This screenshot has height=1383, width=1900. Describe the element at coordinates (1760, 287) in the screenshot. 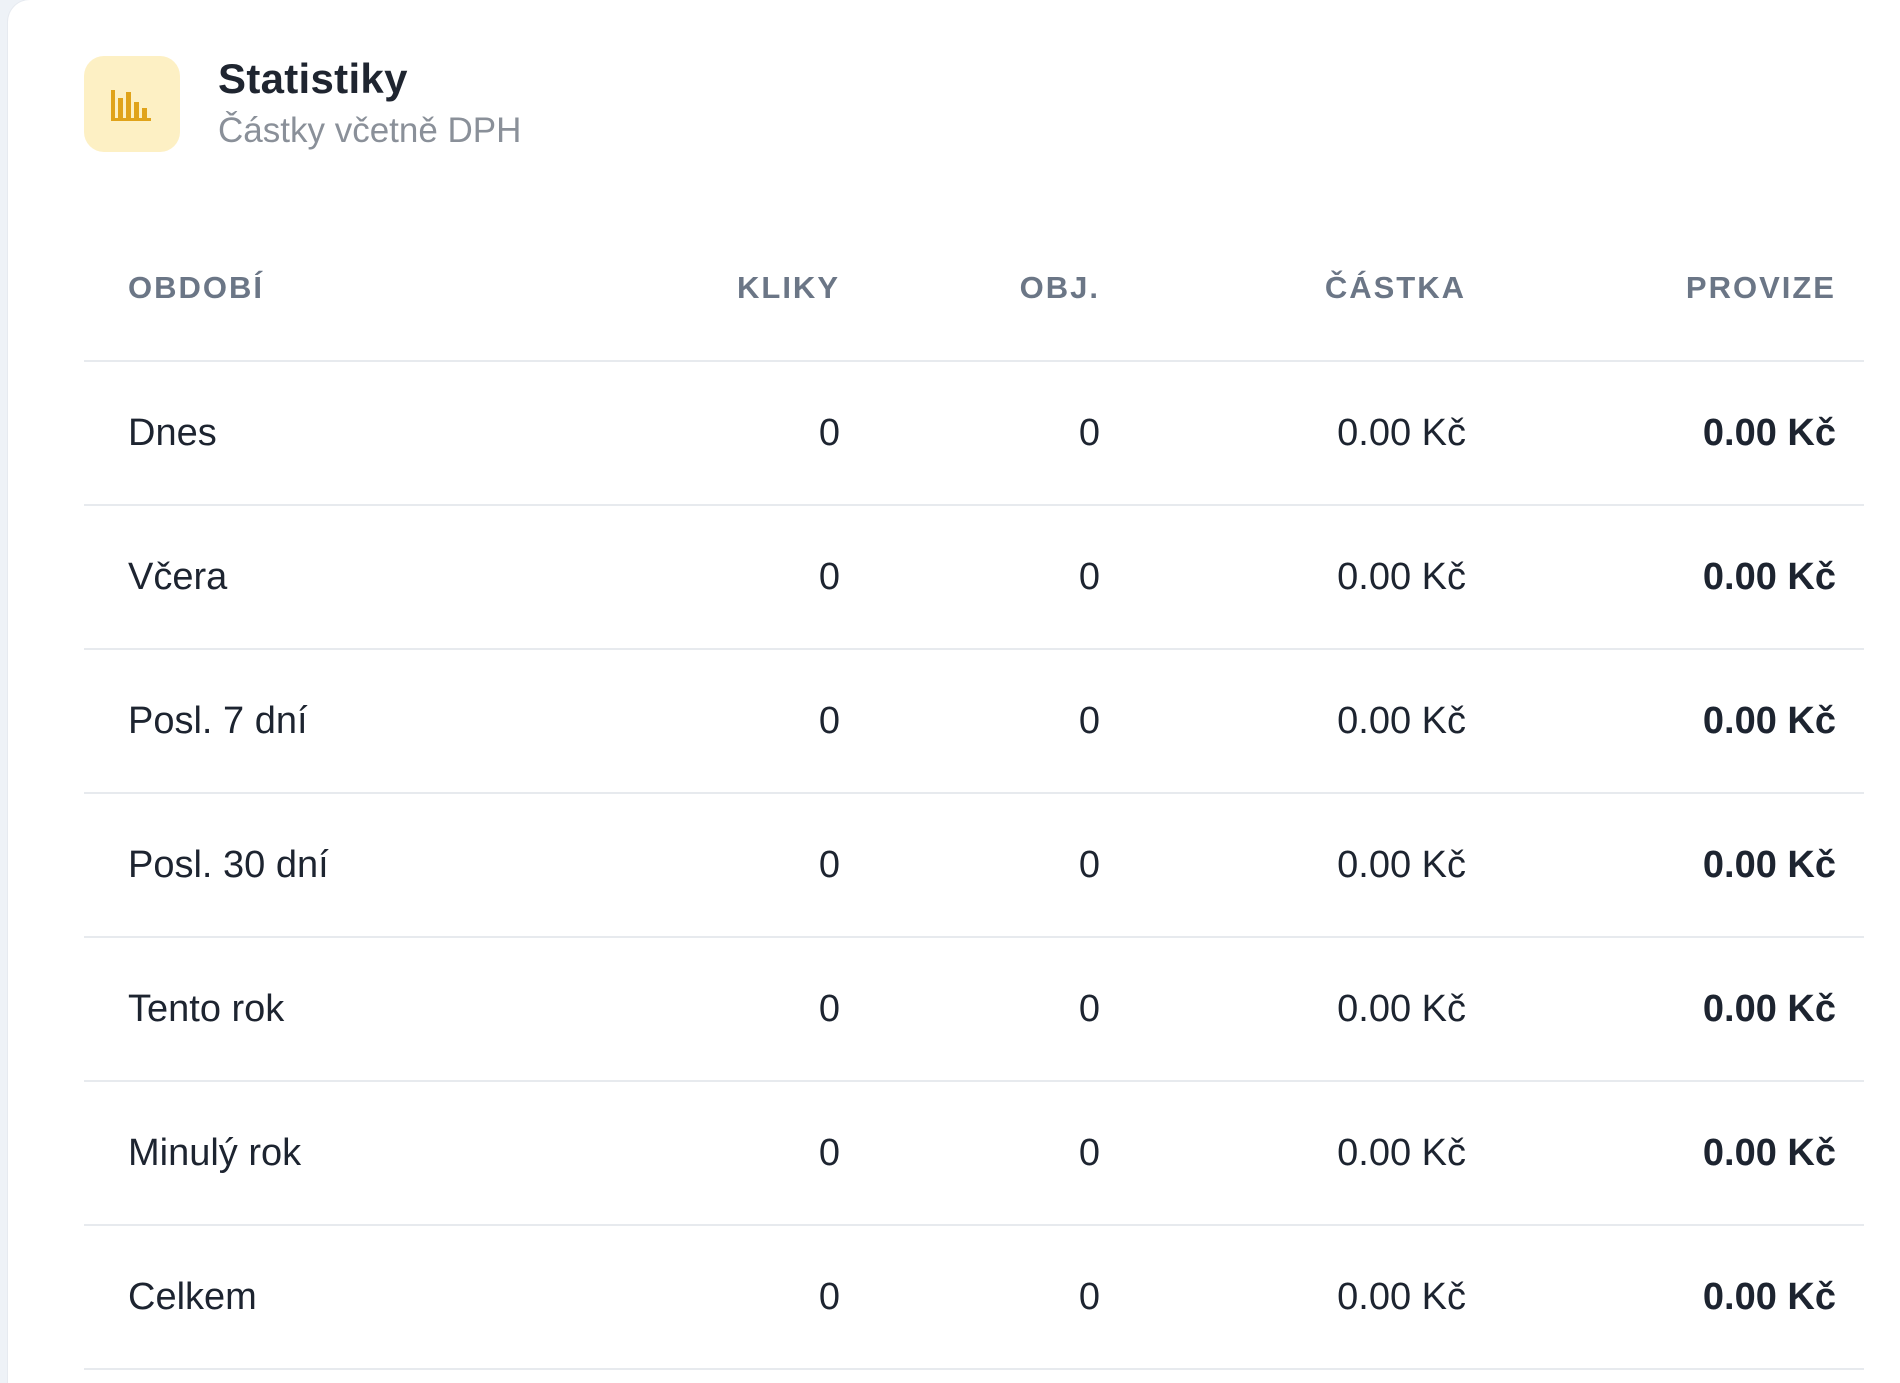

I see `column-header-commission: PROVIZE` at that location.